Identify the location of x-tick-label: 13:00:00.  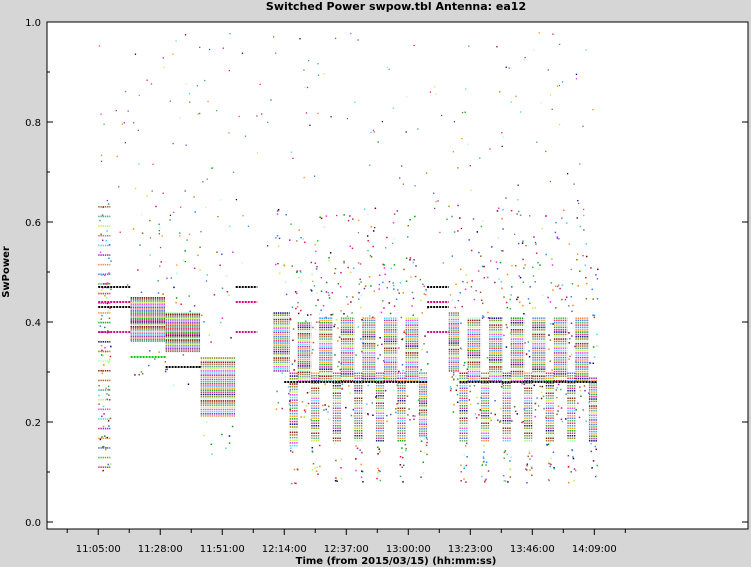
(408, 549).